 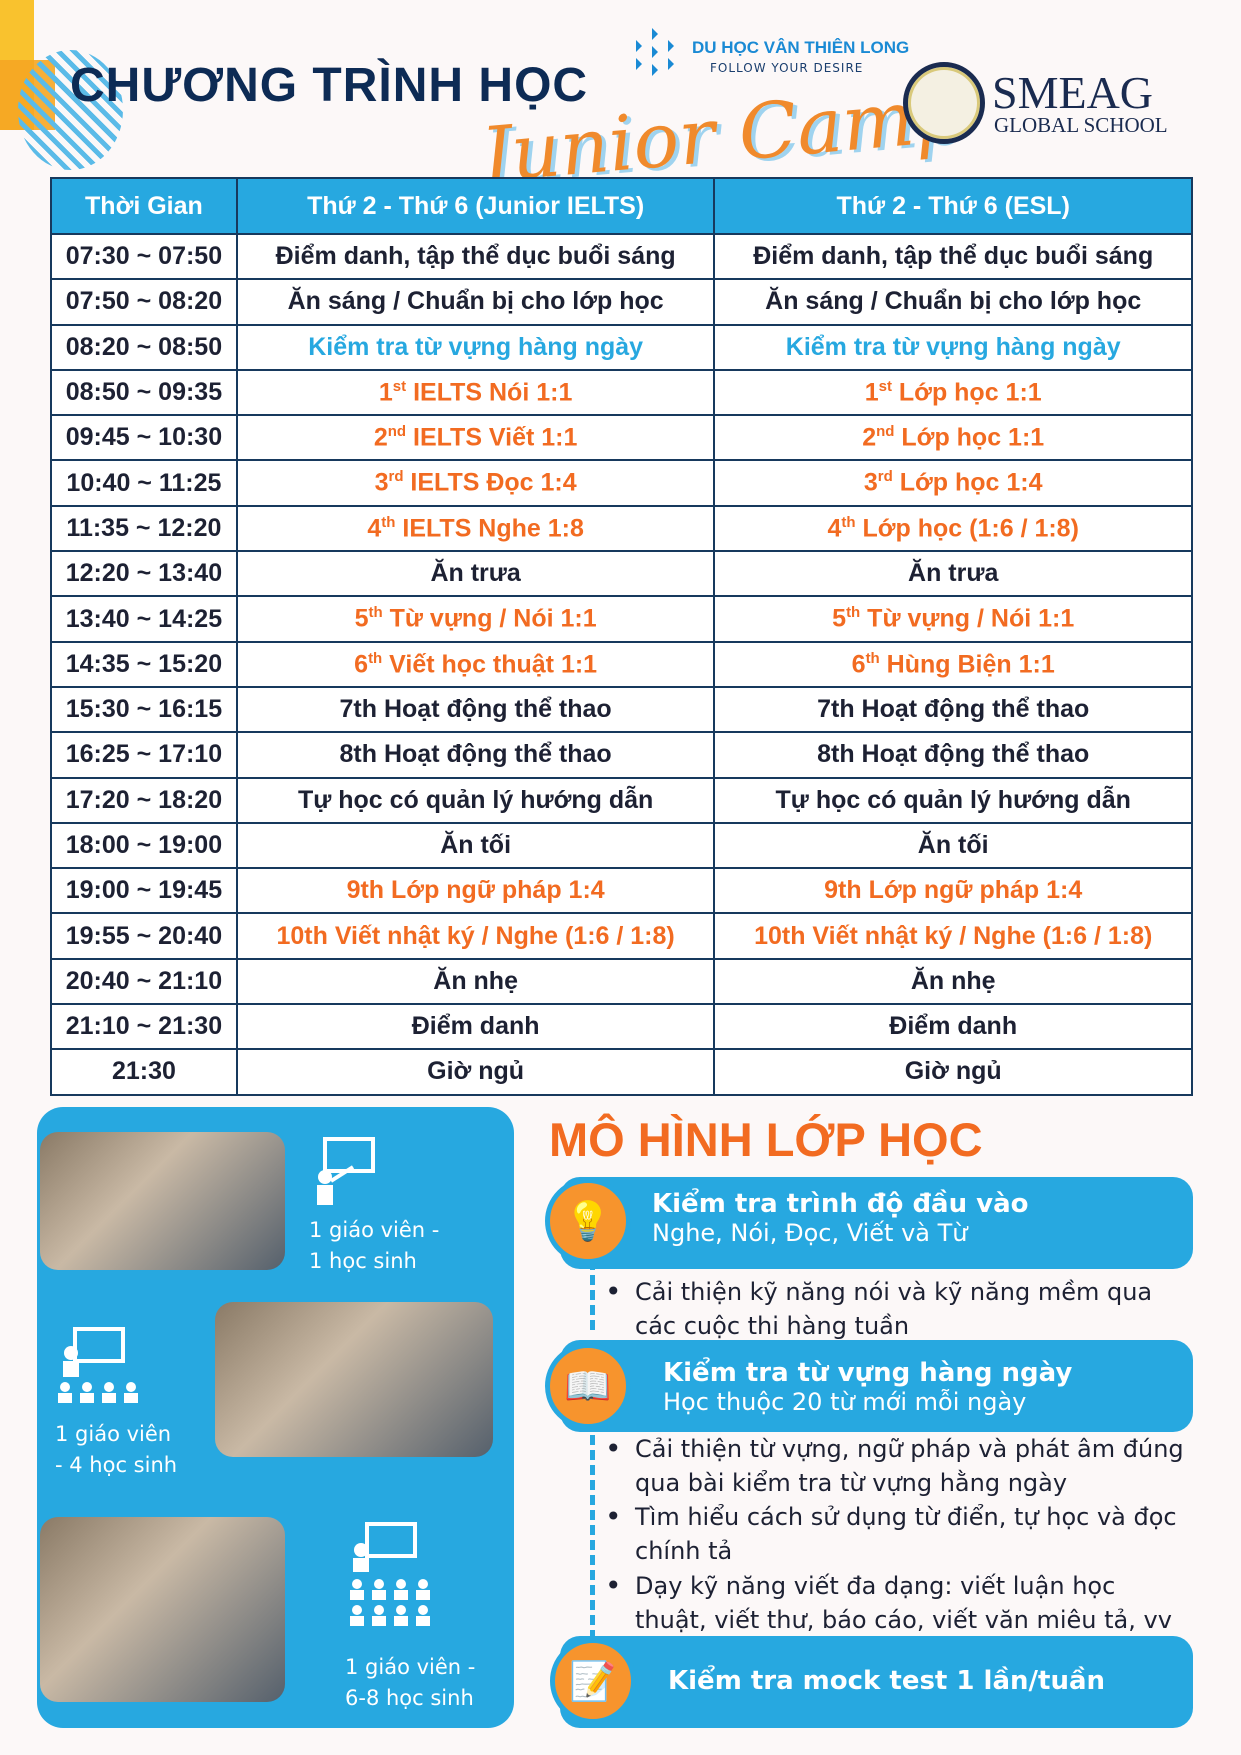 What do you see at coordinates (329, 85) in the screenshot?
I see `page-title: CHƯƠNG TRÌNH HỌC` at bounding box center [329, 85].